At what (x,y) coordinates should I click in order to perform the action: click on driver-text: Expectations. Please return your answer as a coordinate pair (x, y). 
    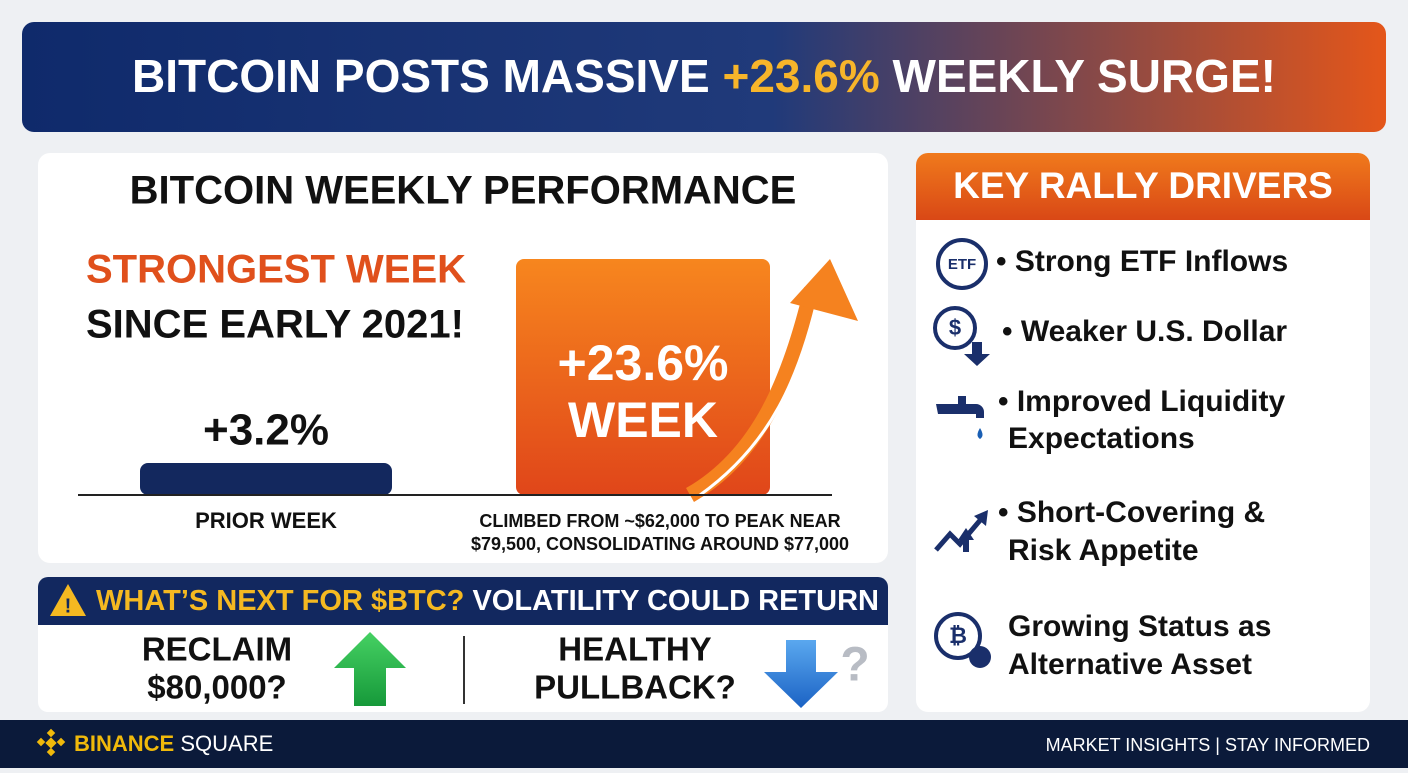
    Looking at the image, I should click on (1101, 438).